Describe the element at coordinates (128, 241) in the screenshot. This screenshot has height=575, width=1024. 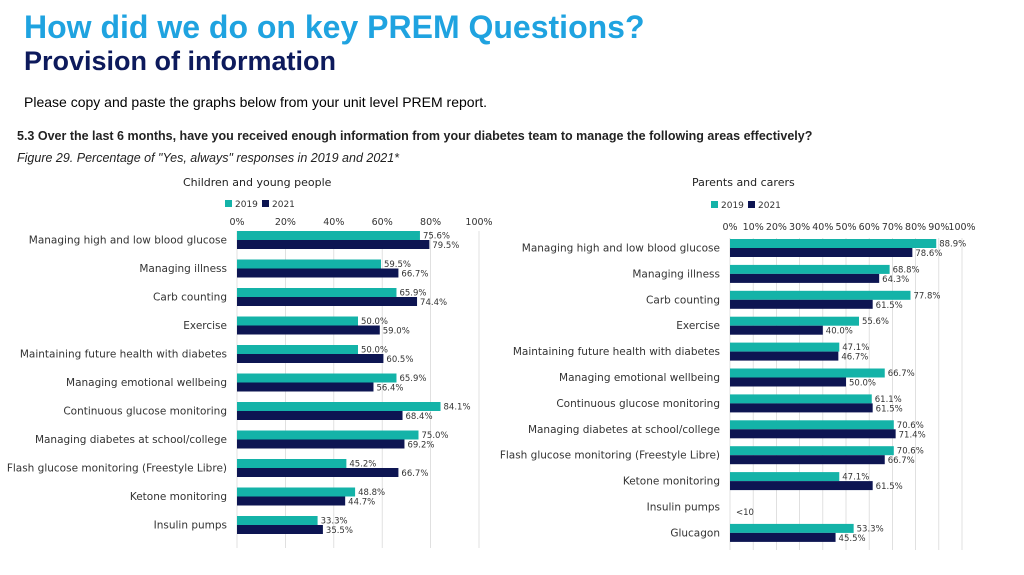
I see `children-category-label: Managing high and low blood glucose` at that location.